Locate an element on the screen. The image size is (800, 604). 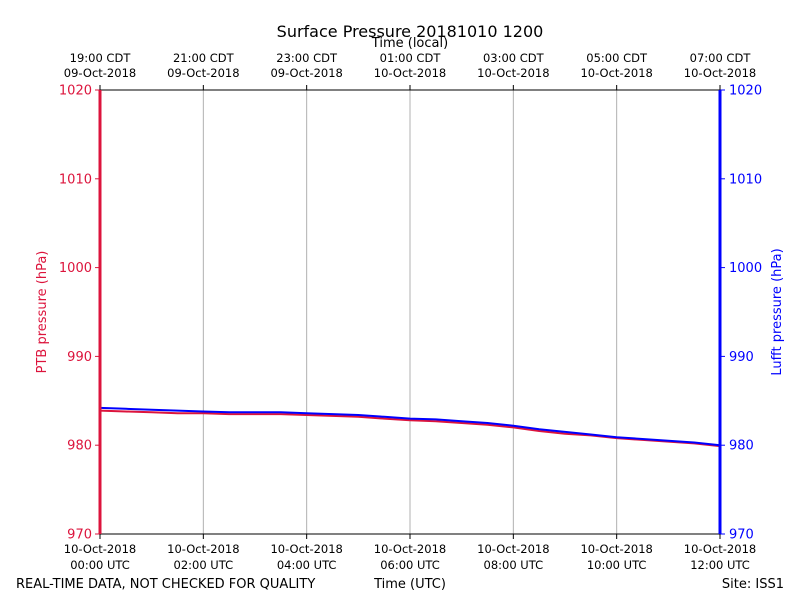
left-y-tick-label: 1000 is located at coordinates (75, 268).